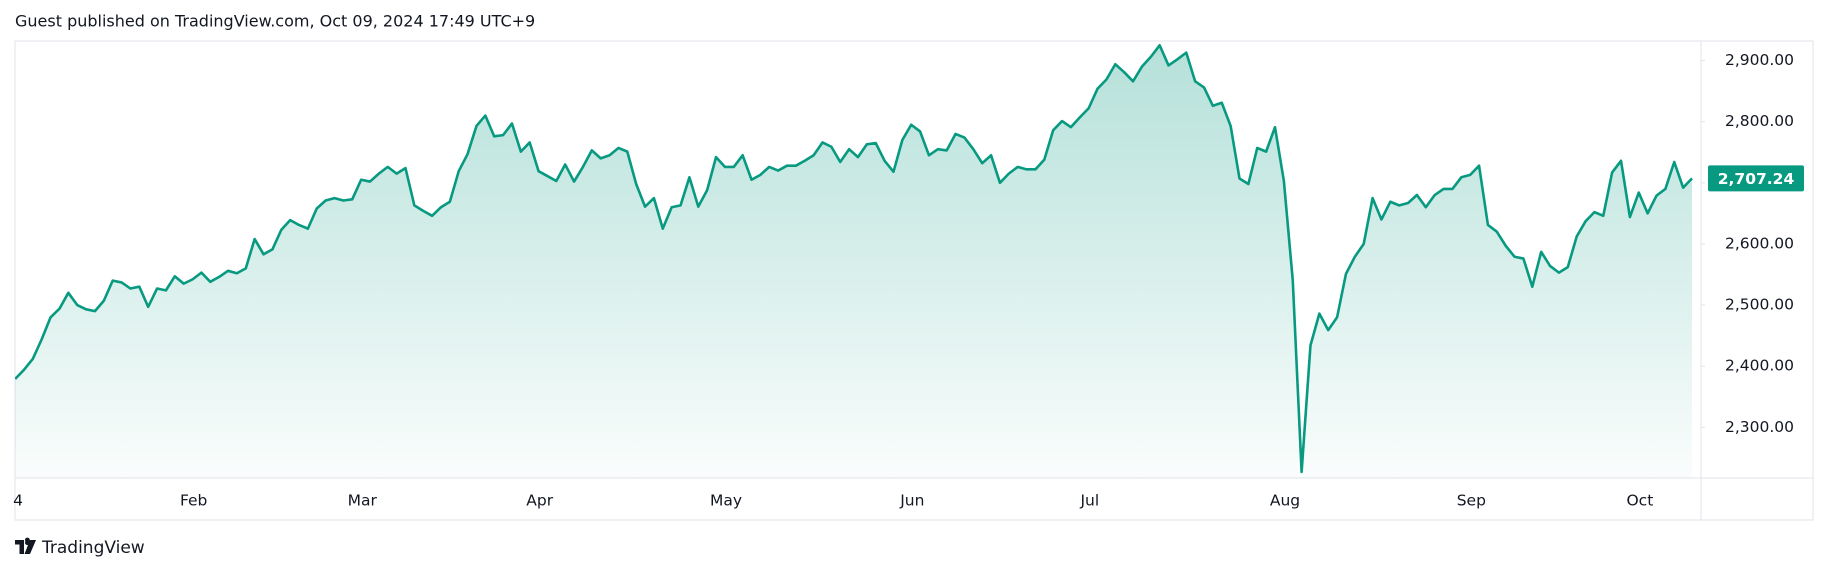 The height and width of the screenshot is (574, 1827). What do you see at coordinates (1759, 60) in the screenshot?
I see `y-tick-label: 2,900.00` at bounding box center [1759, 60].